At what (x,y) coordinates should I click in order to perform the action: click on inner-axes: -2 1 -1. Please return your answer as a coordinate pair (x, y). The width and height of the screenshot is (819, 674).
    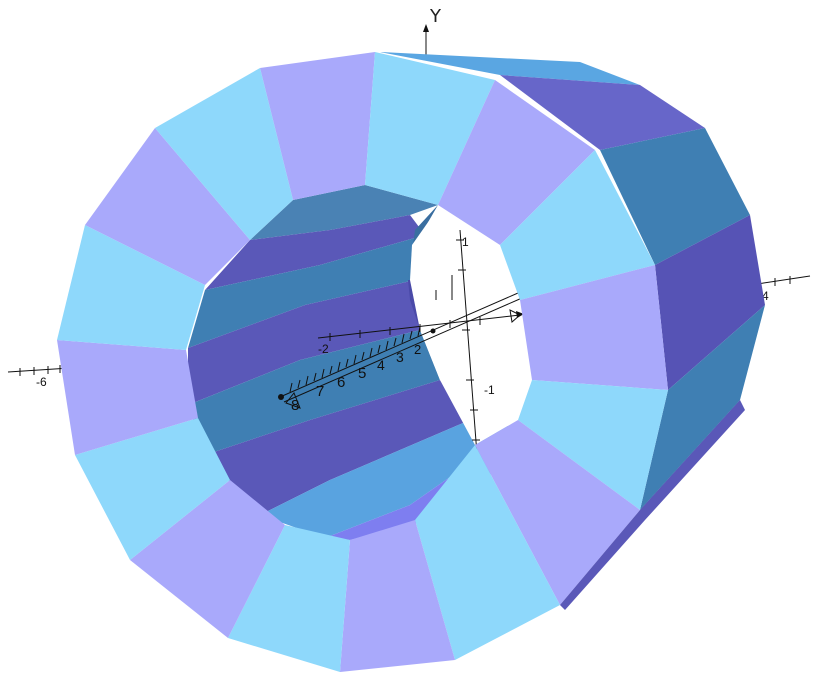
    Looking at the image, I should click on (401, 349).